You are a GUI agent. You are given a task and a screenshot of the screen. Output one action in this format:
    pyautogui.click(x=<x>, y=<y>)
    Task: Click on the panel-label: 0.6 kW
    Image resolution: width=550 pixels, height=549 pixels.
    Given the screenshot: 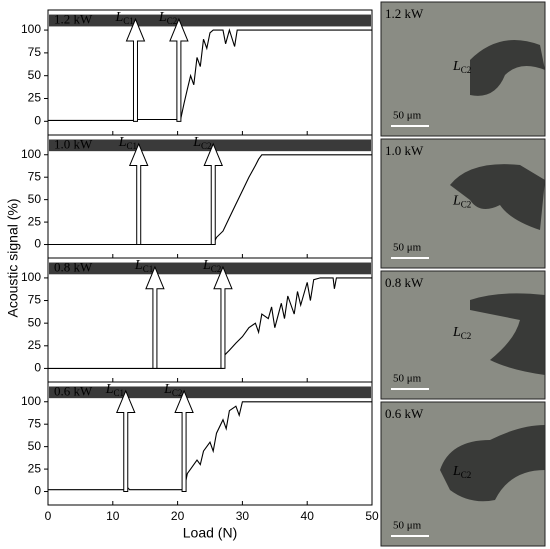 What is the action you would take?
    pyautogui.click(x=73, y=390)
    